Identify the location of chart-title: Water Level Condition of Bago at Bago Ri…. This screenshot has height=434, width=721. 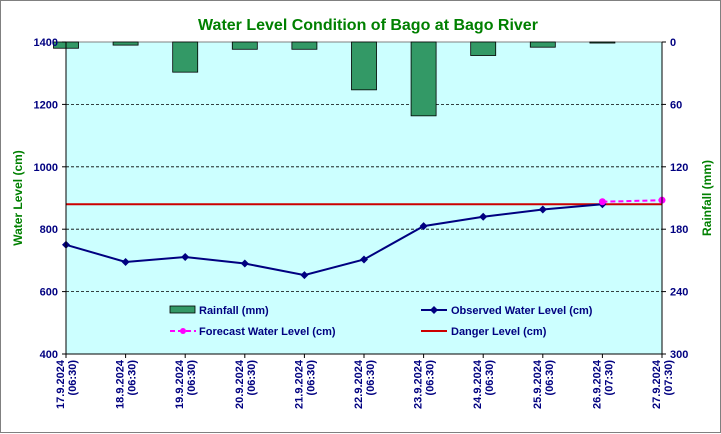
(368, 25).